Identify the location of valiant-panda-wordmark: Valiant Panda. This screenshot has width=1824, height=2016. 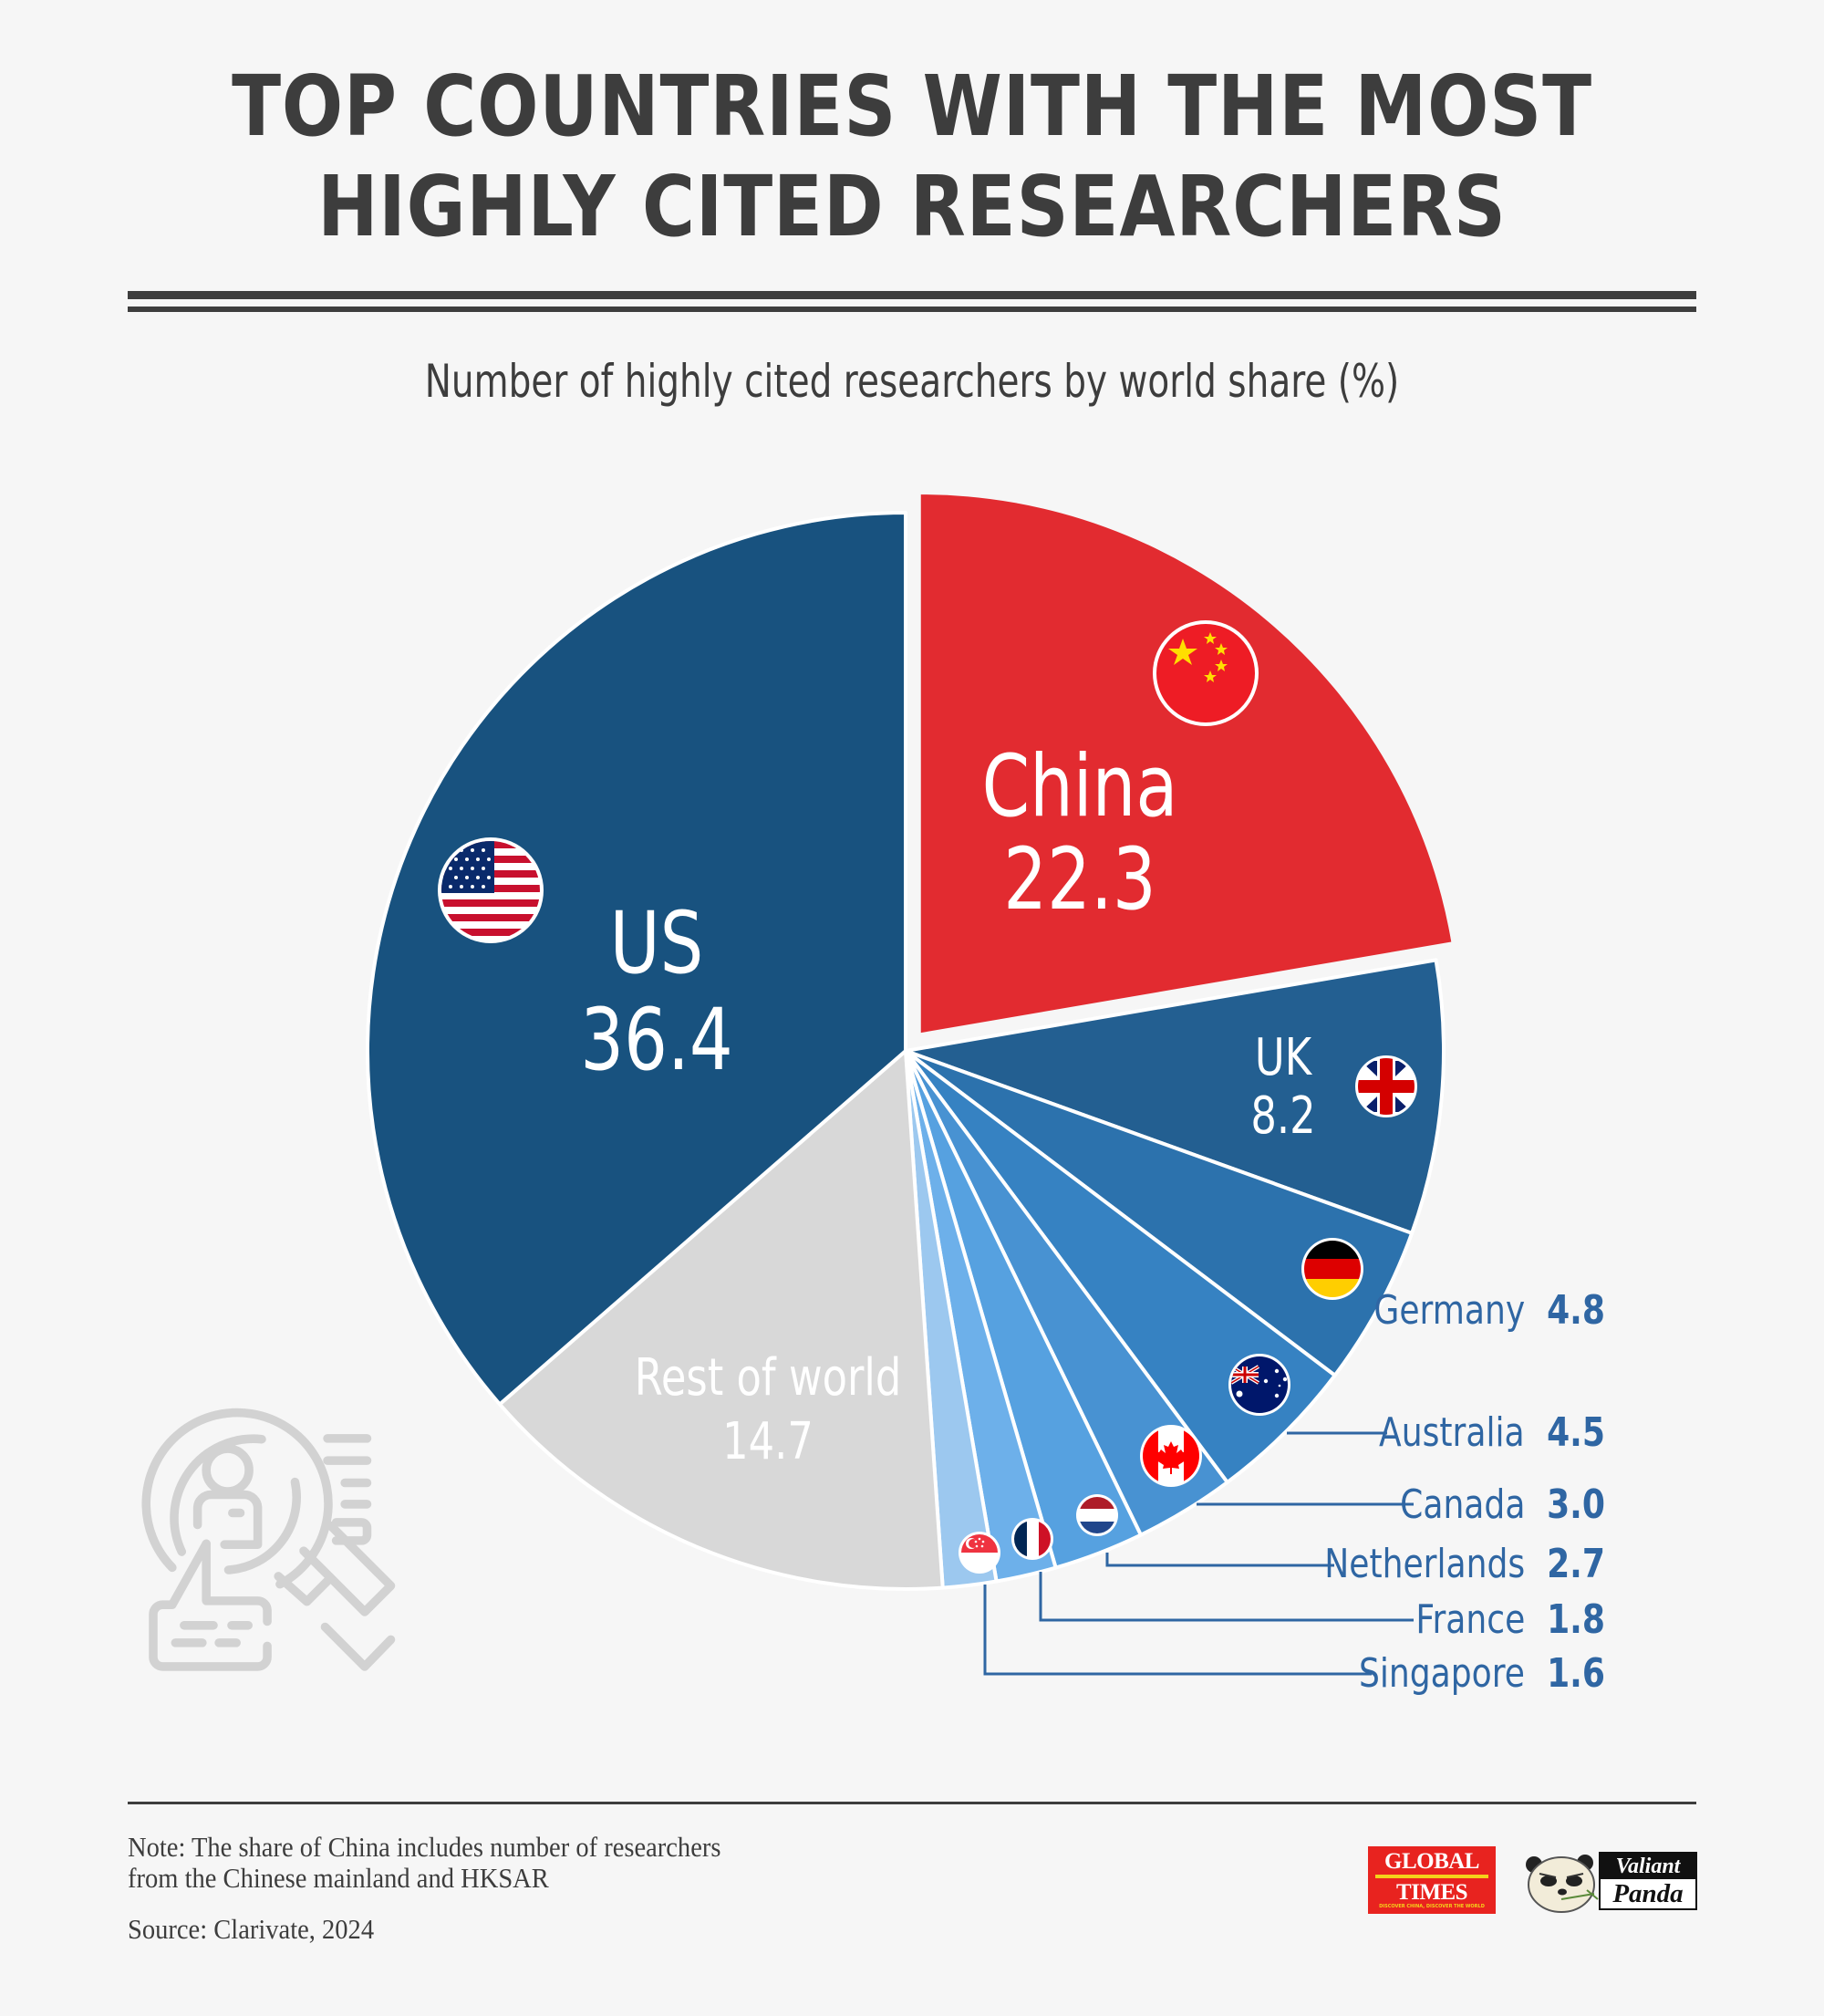
(1648, 1881).